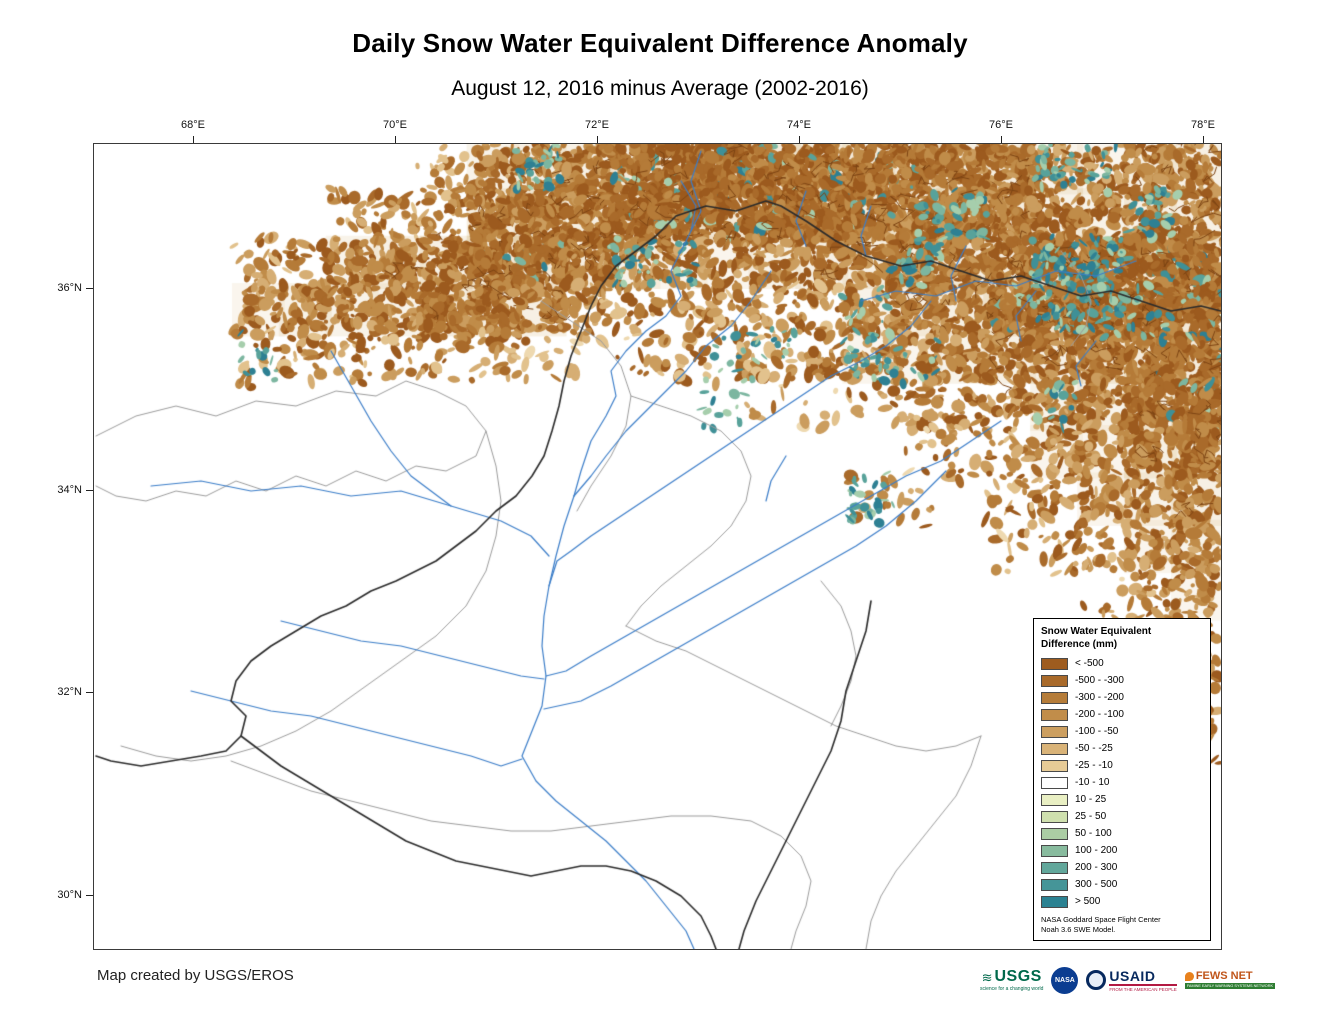 This screenshot has height=1020, width=1320. Describe the element at coordinates (1203, 125) in the screenshot. I see `x-tick-label: 78°E` at that location.